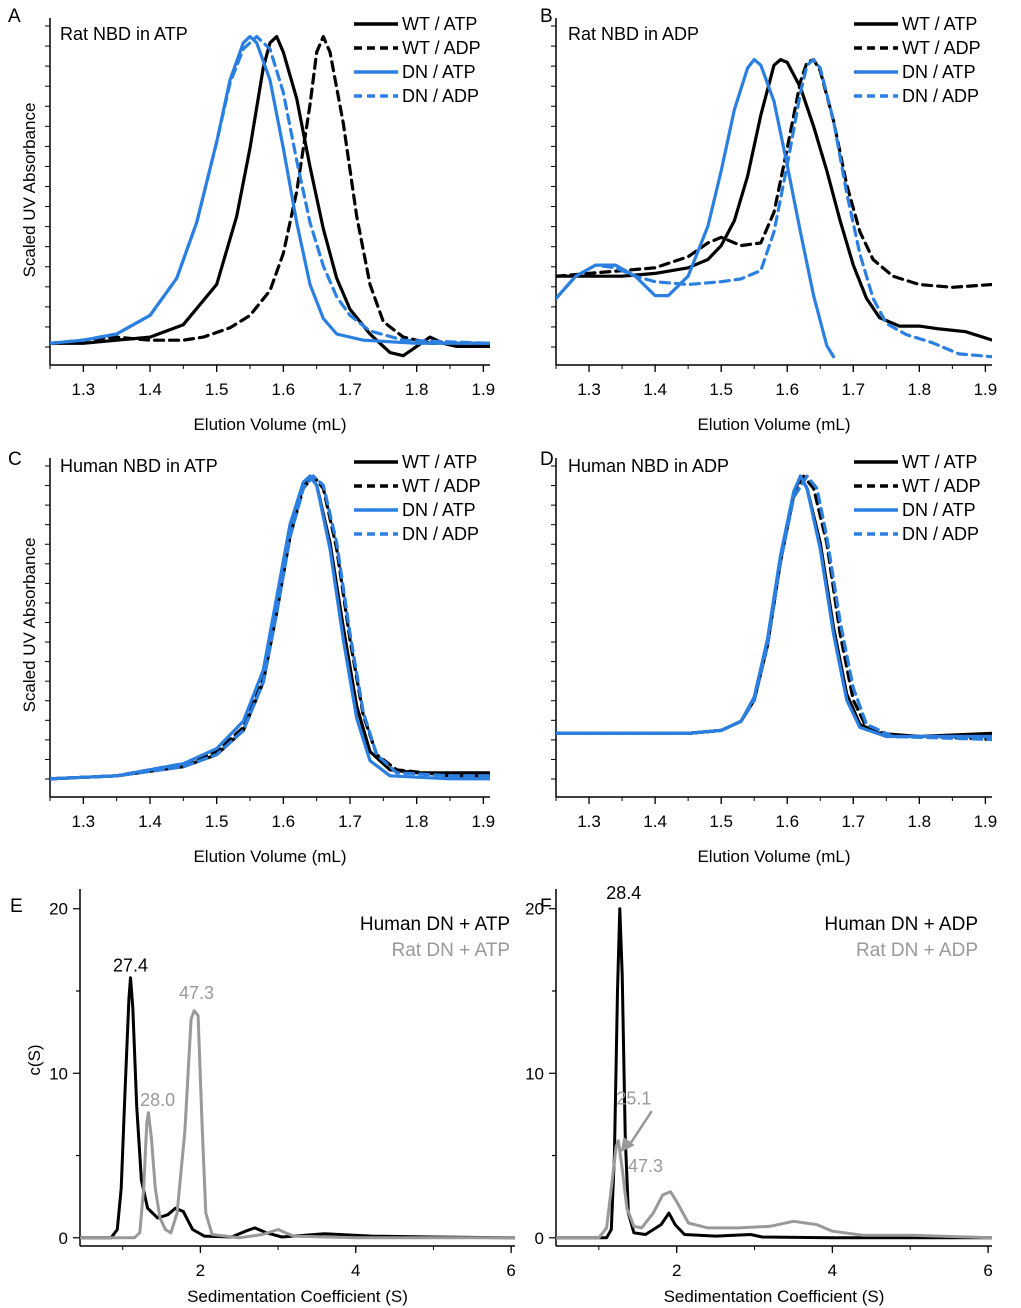 The image size is (1021, 1308). What do you see at coordinates (200, 1270) in the screenshot?
I see `panel-e-x-tick-label: 2` at bounding box center [200, 1270].